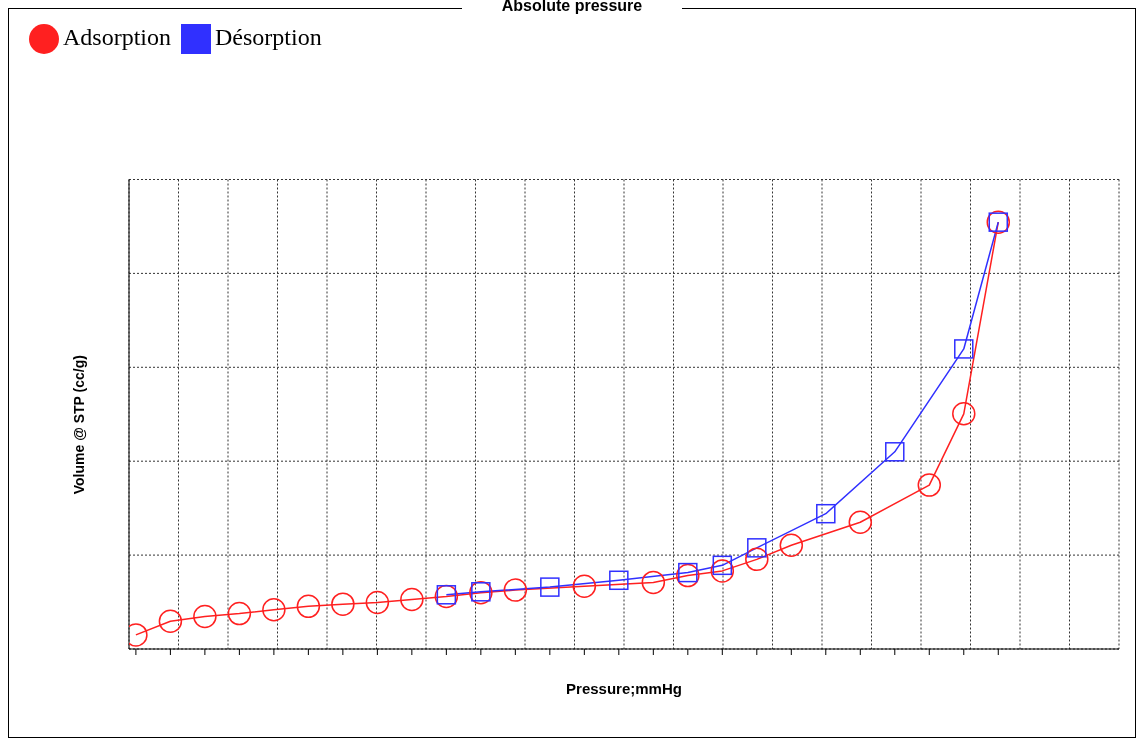 This screenshot has width=1148, height=749. I want to click on legend-label: Désorption, so click(268, 37).